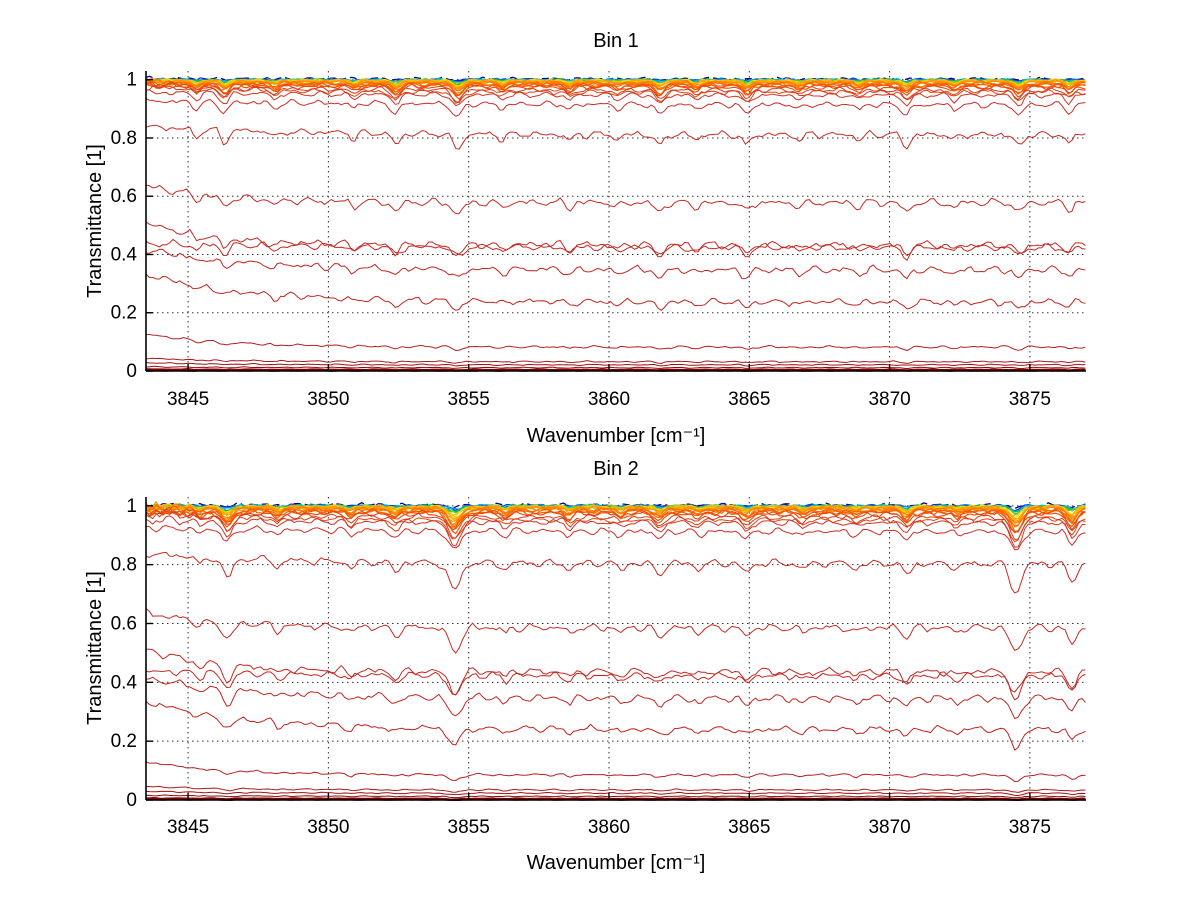  What do you see at coordinates (95, 221) in the screenshot?
I see `bin1-y-axis-label: Transmittance [1]` at bounding box center [95, 221].